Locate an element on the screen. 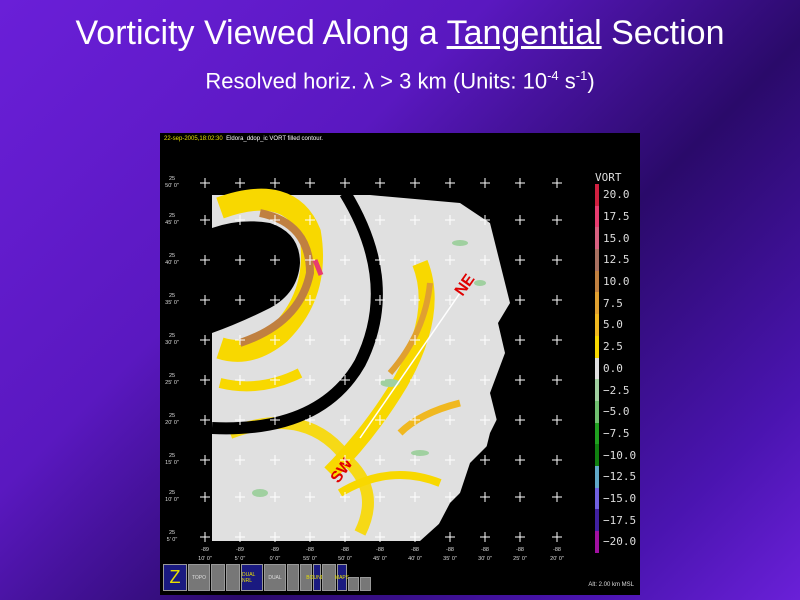 This screenshot has width=800, height=600. lon-label: -88 25' 0" is located at coordinates (520, 554).